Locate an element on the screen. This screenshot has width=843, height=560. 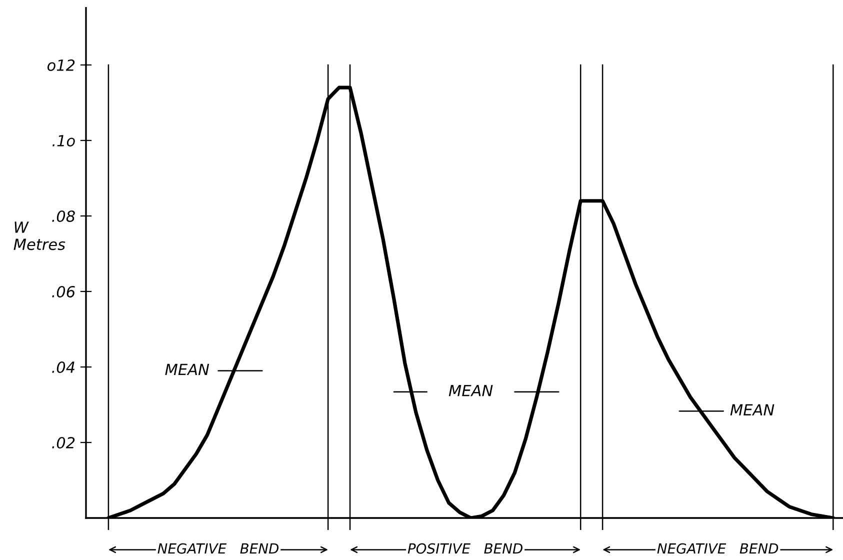
text: POSITIVE BEND is located at coordinates (465, 548).